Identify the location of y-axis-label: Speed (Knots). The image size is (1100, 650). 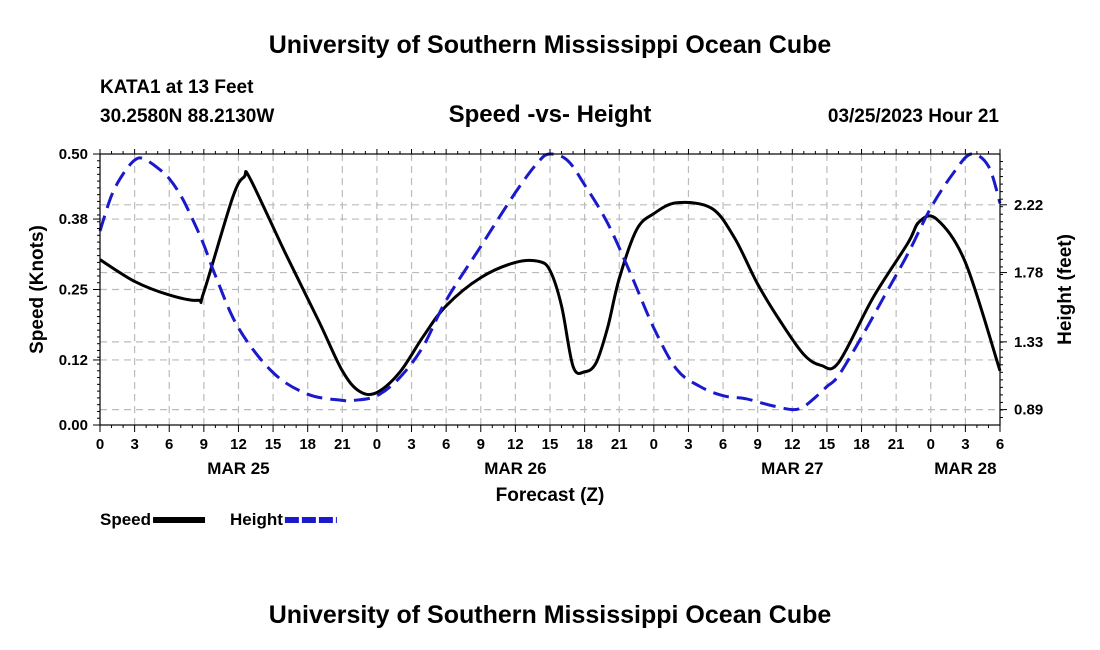
(37, 289).